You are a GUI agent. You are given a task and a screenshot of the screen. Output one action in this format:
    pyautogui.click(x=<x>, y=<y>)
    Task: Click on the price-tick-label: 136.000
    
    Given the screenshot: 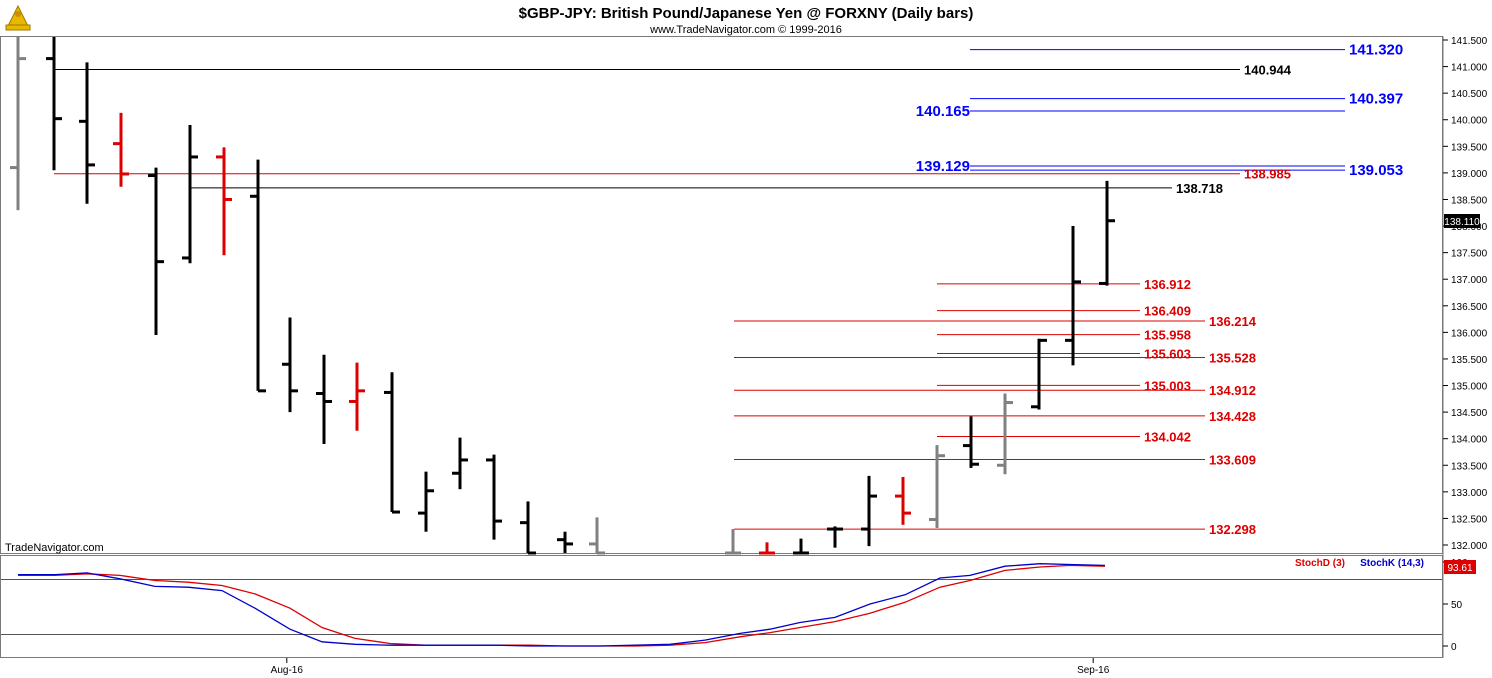 What is the action you would take?
    pyautogui.click(x=1469, y=333)
    